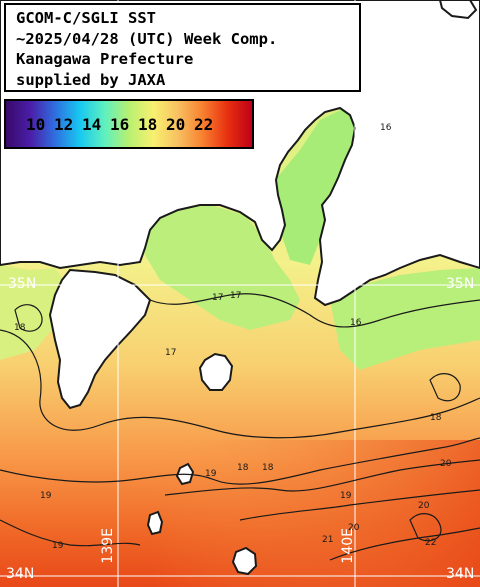 This screenshot has height=587, width=480. Describe the element at coordinates (430, 543) in the screenshot. I see `contour-label: 22` at that location.